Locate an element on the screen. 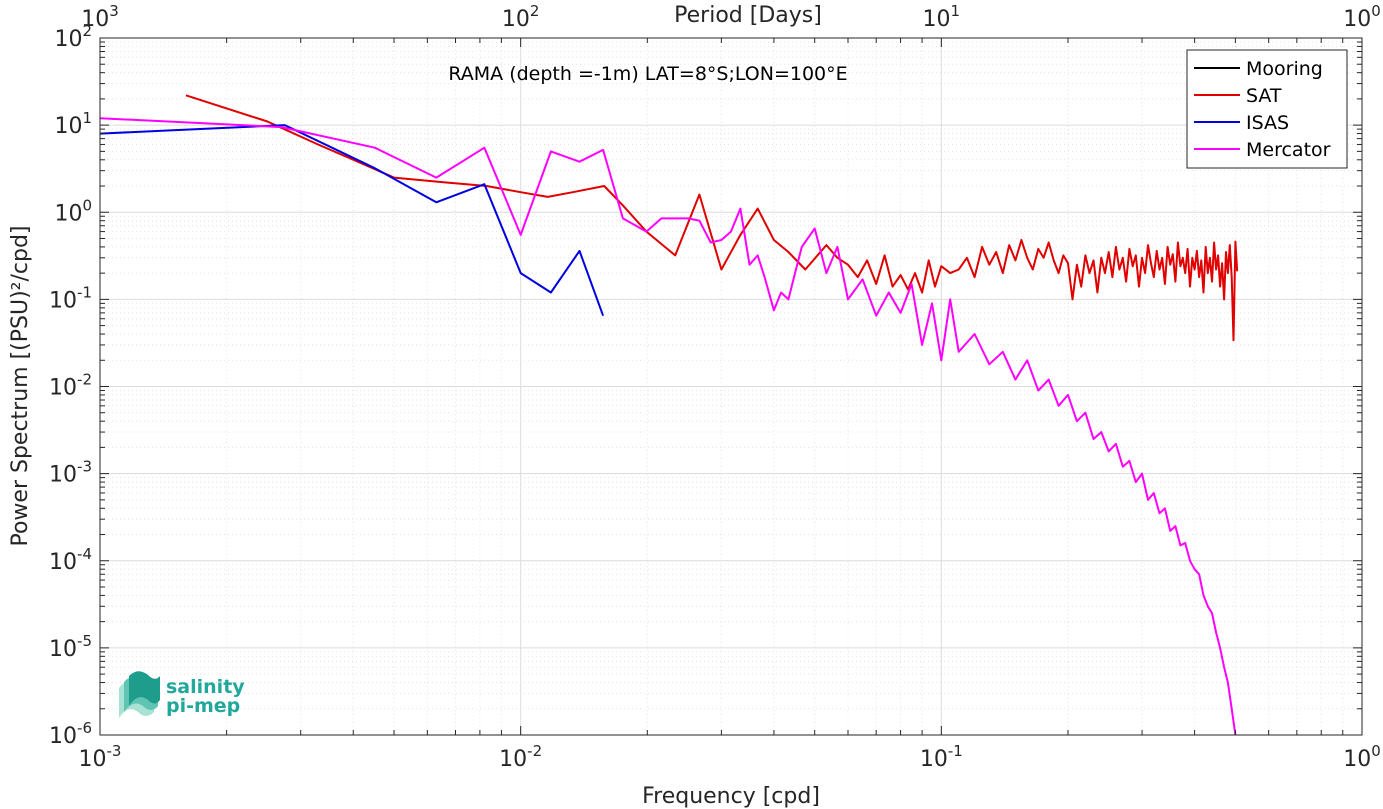 This screenshot has width=1383, height=809. wave-icon is located at coordinates (139, 694).